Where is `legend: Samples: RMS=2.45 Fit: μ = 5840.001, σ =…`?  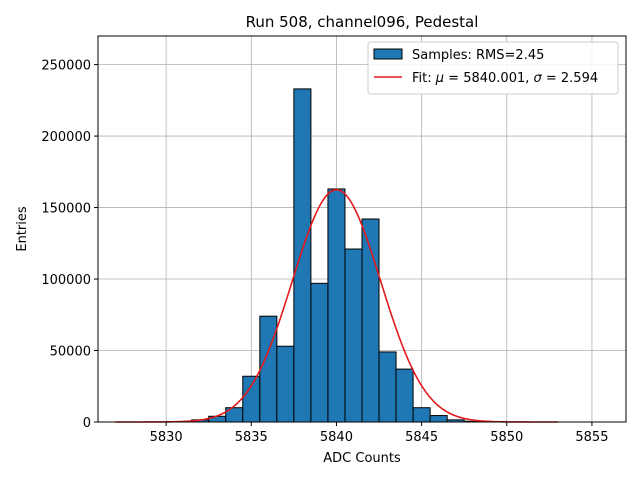 legend: Samples: RMS=2.45 Fit: μ = 5840.001, σ =… is located at coordinates (493, 68).